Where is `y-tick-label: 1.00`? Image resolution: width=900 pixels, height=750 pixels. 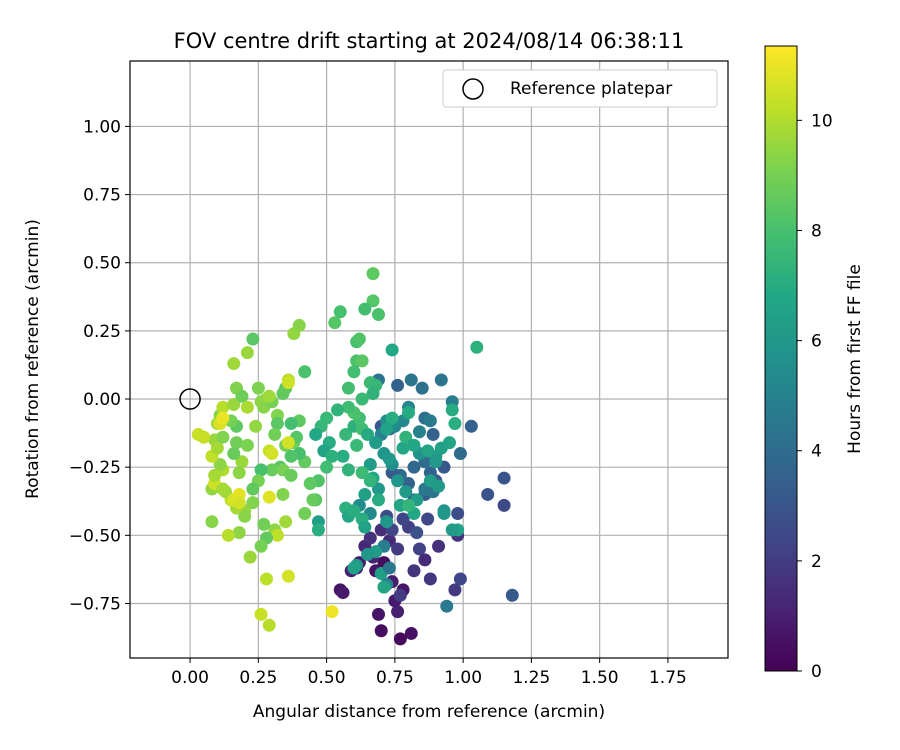
y-tick-label: 1.00 is located at coordinates (102, 127).